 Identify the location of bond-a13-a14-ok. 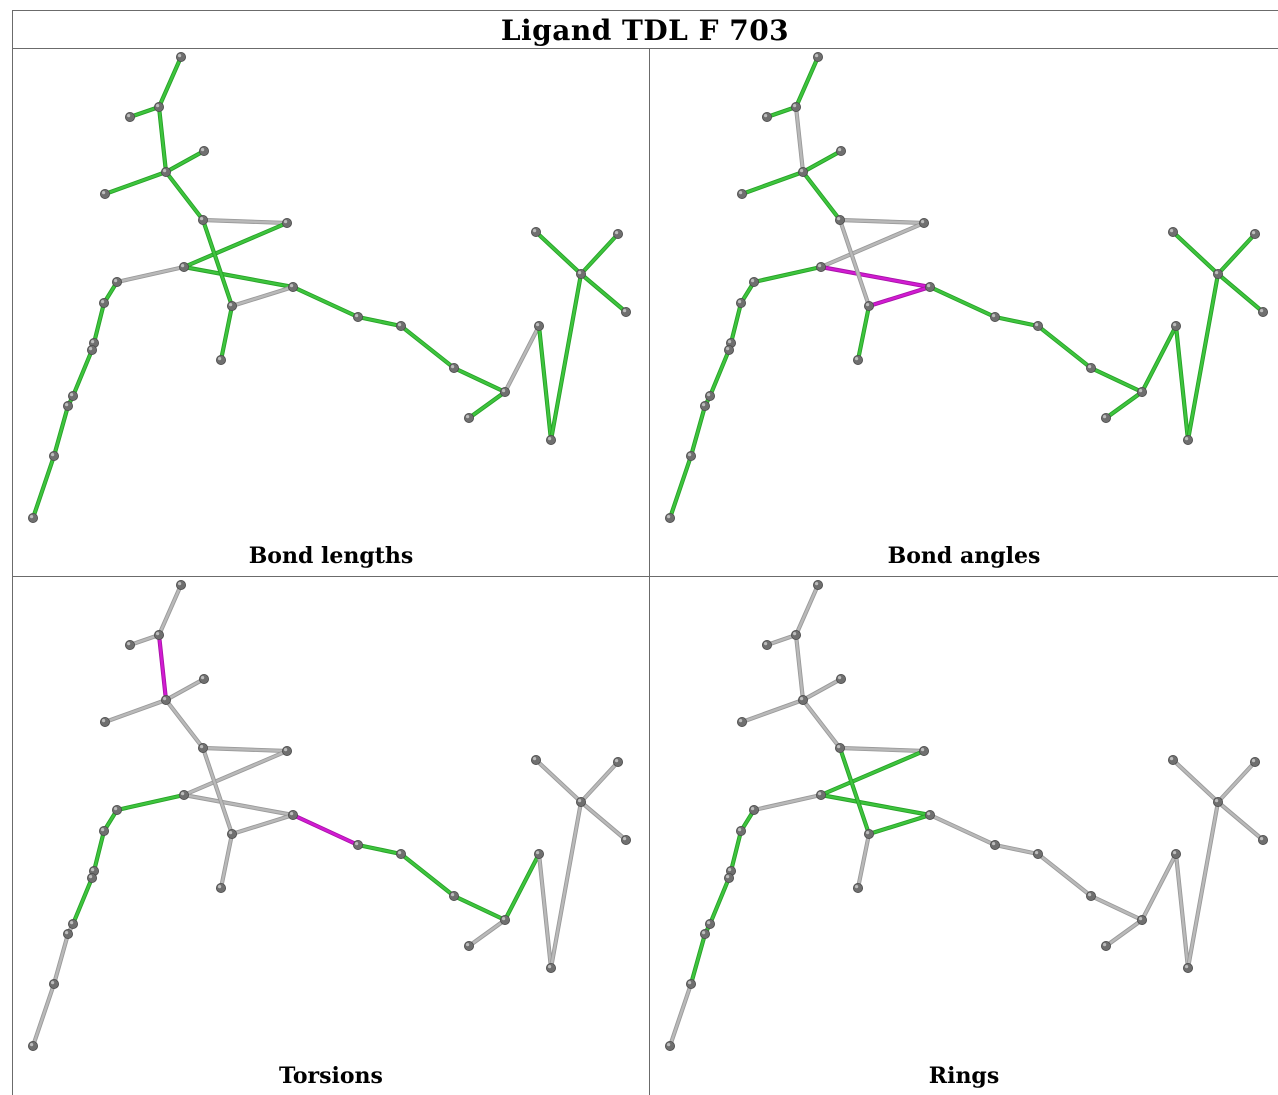
(1064, 347).